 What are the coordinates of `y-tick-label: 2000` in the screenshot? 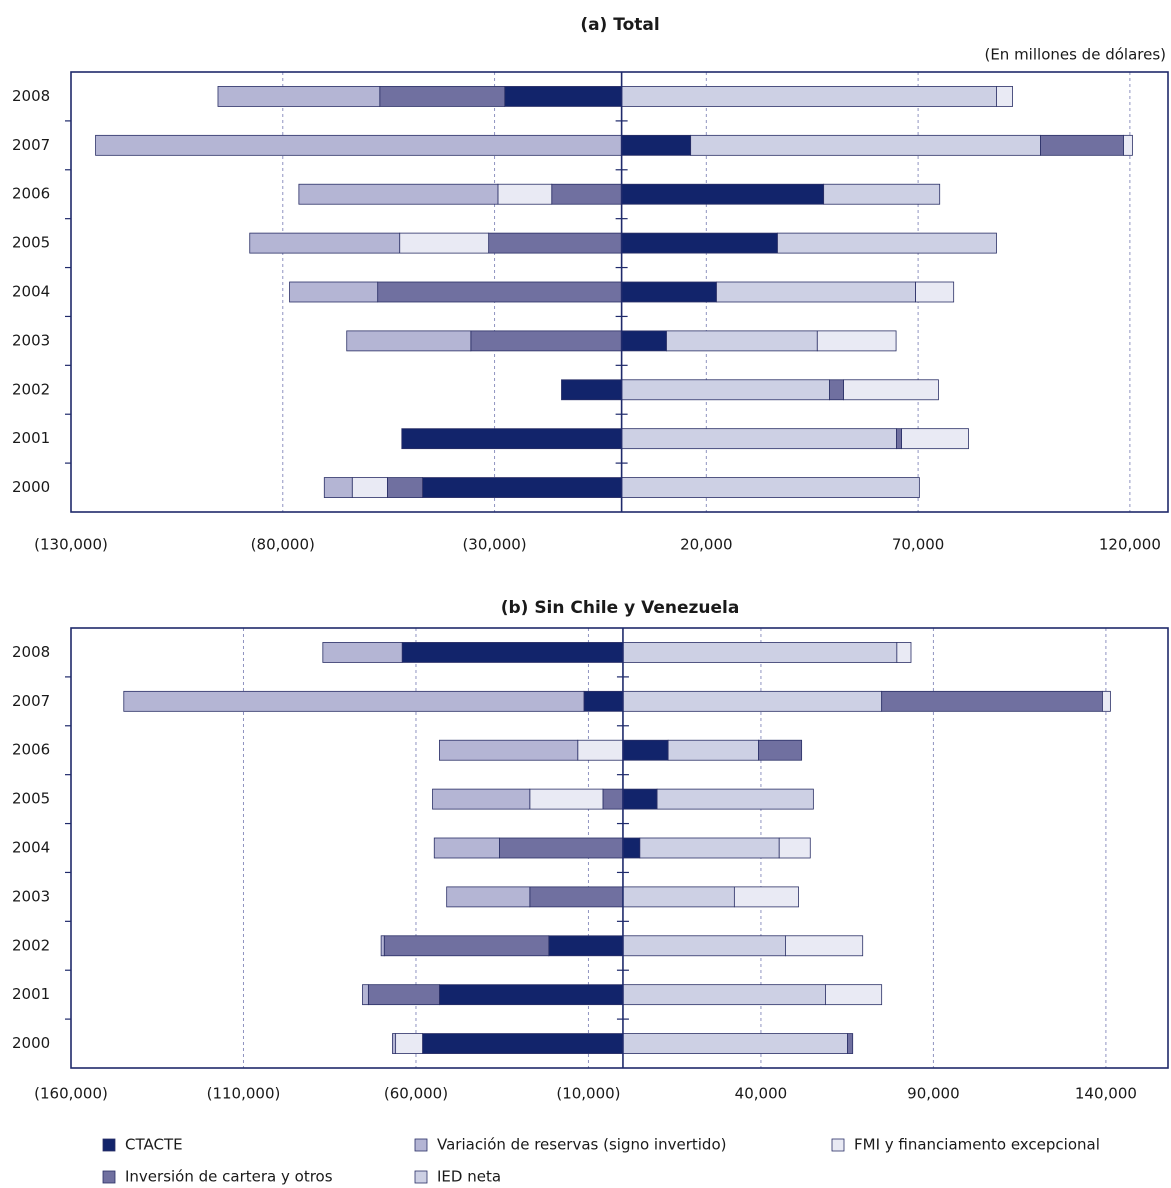 It's located at (31, 1043).